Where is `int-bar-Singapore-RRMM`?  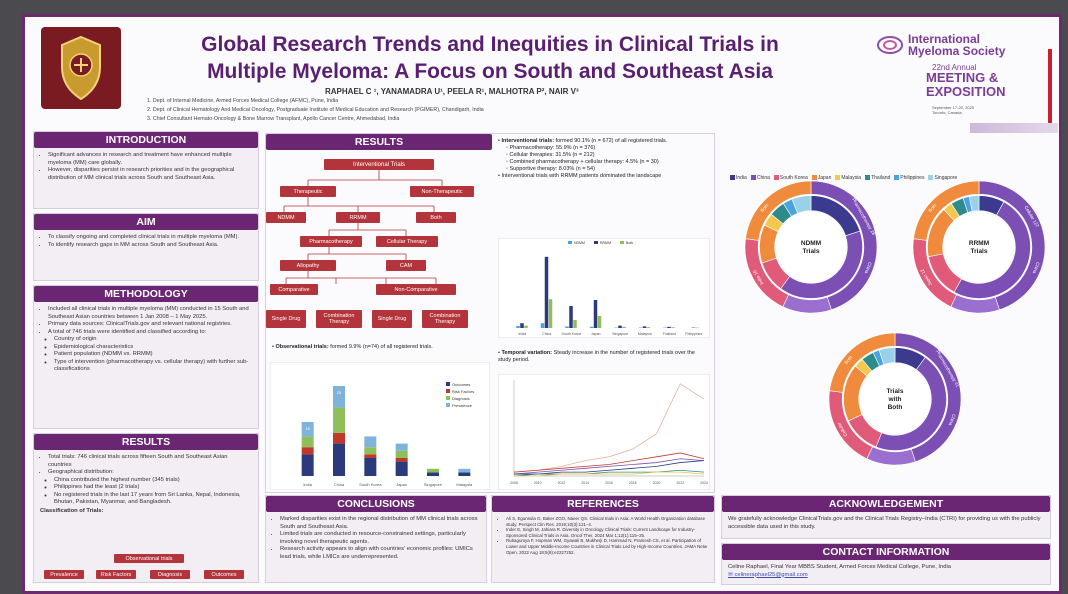 int-bar-Singapore-RRMM is located at coordinates (620, 327).